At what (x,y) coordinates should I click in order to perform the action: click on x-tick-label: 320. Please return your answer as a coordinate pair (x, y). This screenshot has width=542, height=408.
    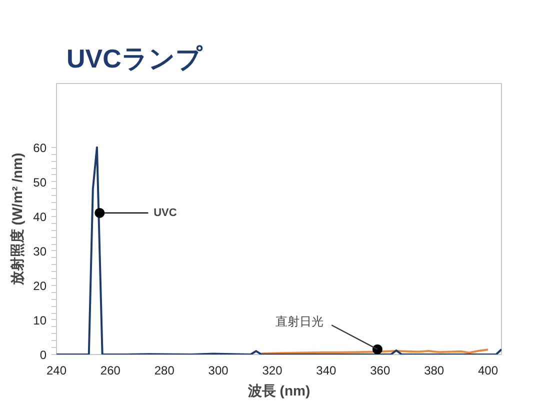
    Looking at the image, I should click on (272, 371).